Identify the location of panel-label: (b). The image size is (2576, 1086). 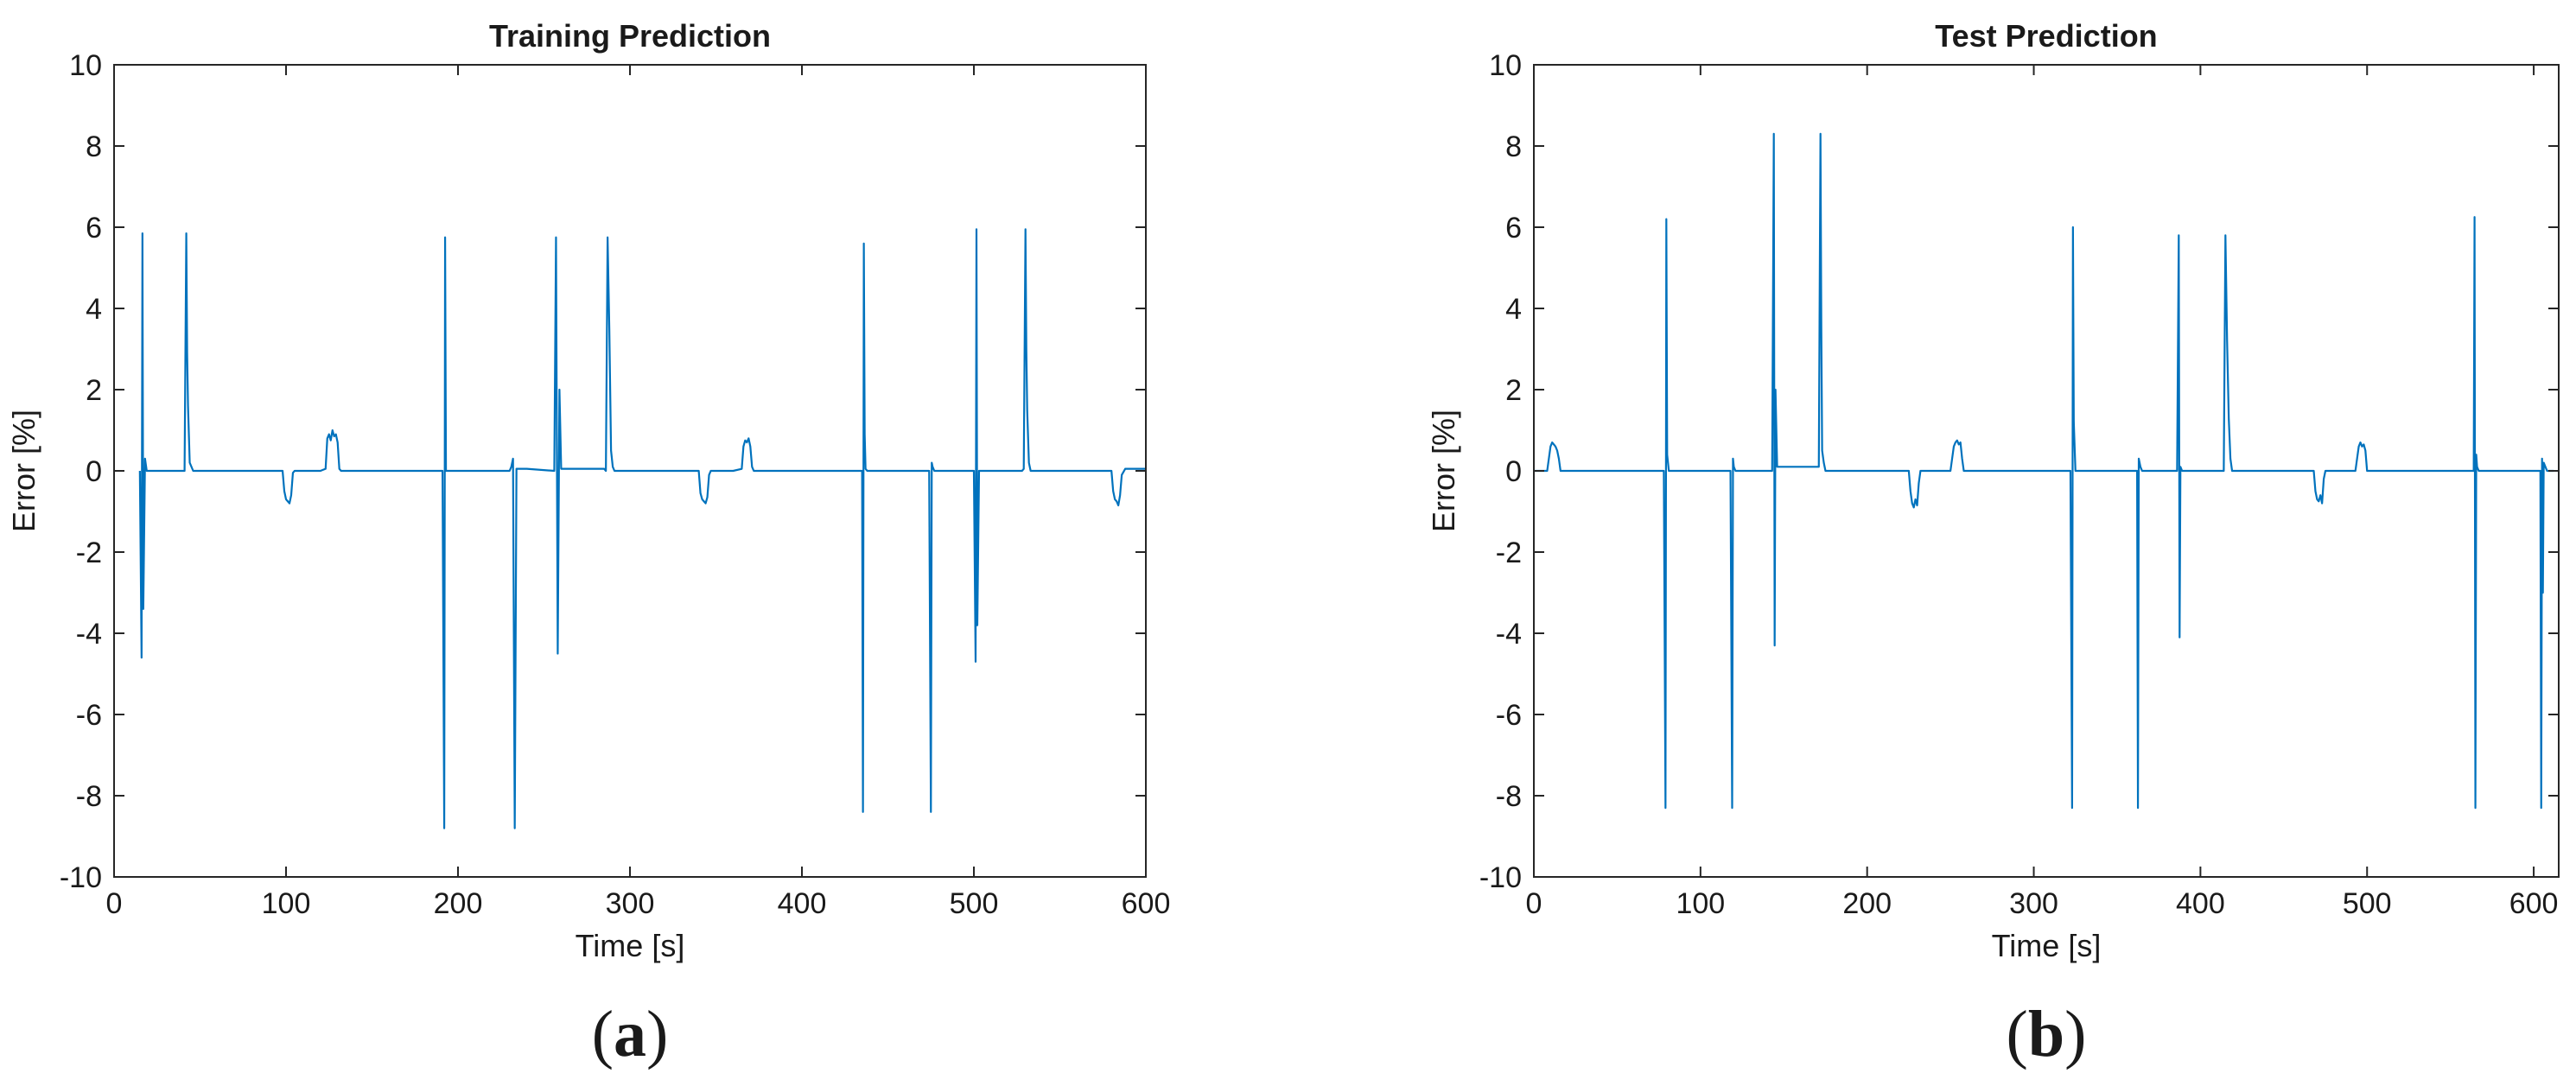
(2047, 1034).